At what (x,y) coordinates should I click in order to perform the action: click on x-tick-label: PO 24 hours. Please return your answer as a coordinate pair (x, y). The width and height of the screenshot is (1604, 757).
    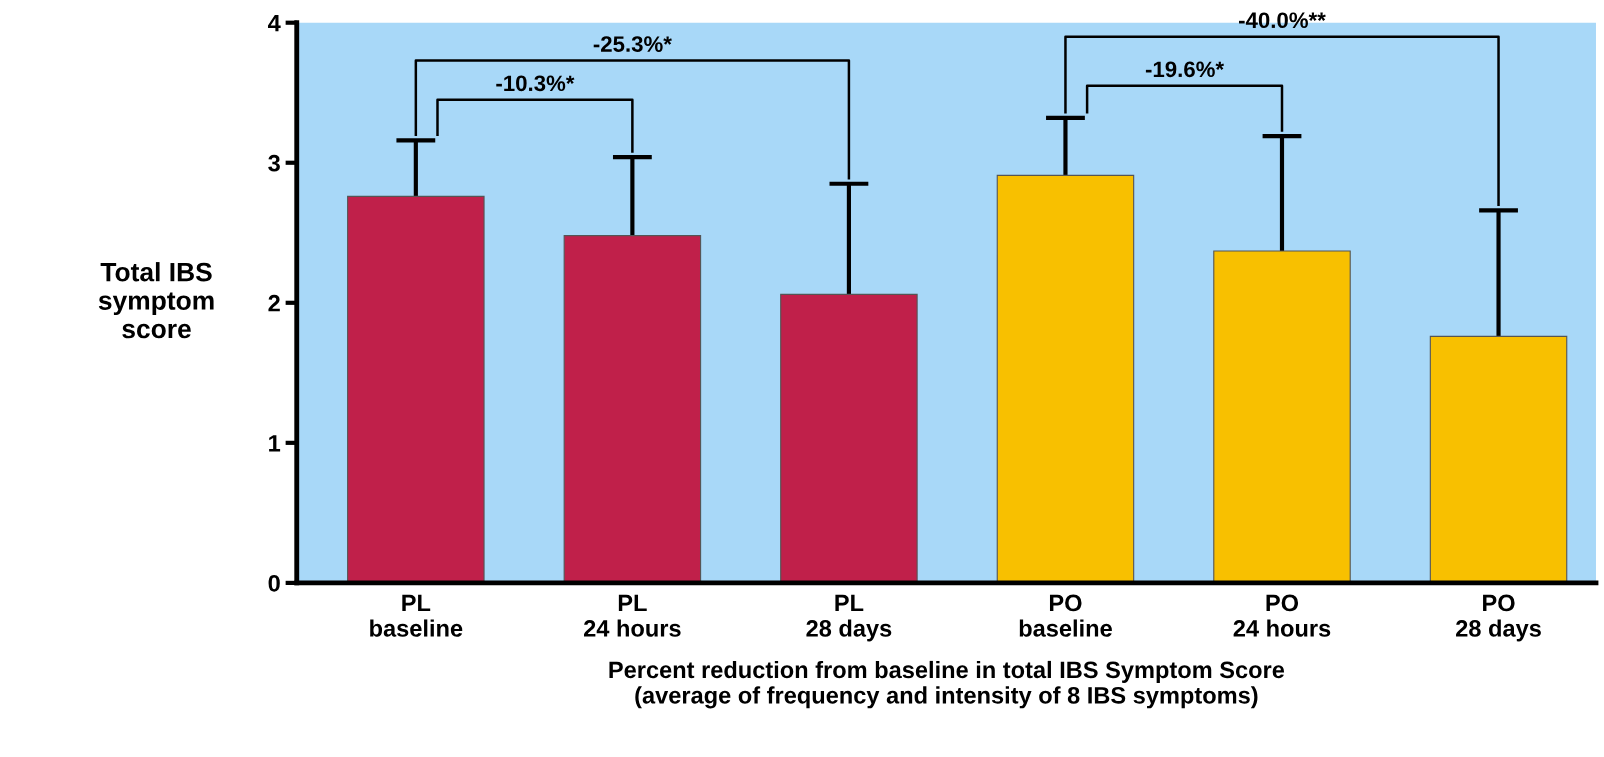
    Looking at the image, I should click on (1282, 615).